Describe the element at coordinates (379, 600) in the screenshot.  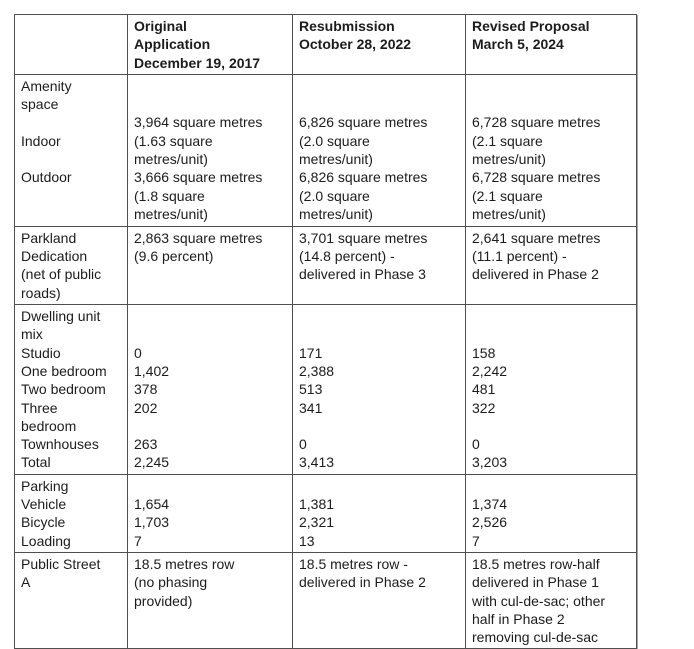
I see `street-resubmission-value: 18.5 metres row - delivered in Phase 2` at that location.